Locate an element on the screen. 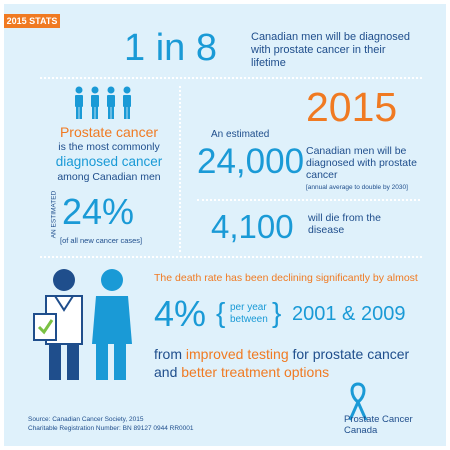 Image resolution: width=450 pixels, height=450 pixels. percent-note: [of all new cancer cases] is located at coordinates (101, 240).